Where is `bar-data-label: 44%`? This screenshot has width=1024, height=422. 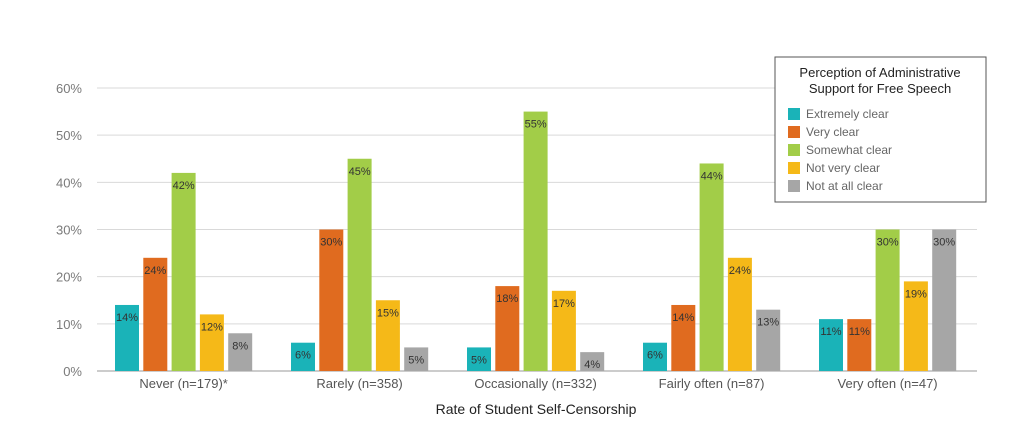
bar-data-label: 44% is located at coordinates (712, 176).